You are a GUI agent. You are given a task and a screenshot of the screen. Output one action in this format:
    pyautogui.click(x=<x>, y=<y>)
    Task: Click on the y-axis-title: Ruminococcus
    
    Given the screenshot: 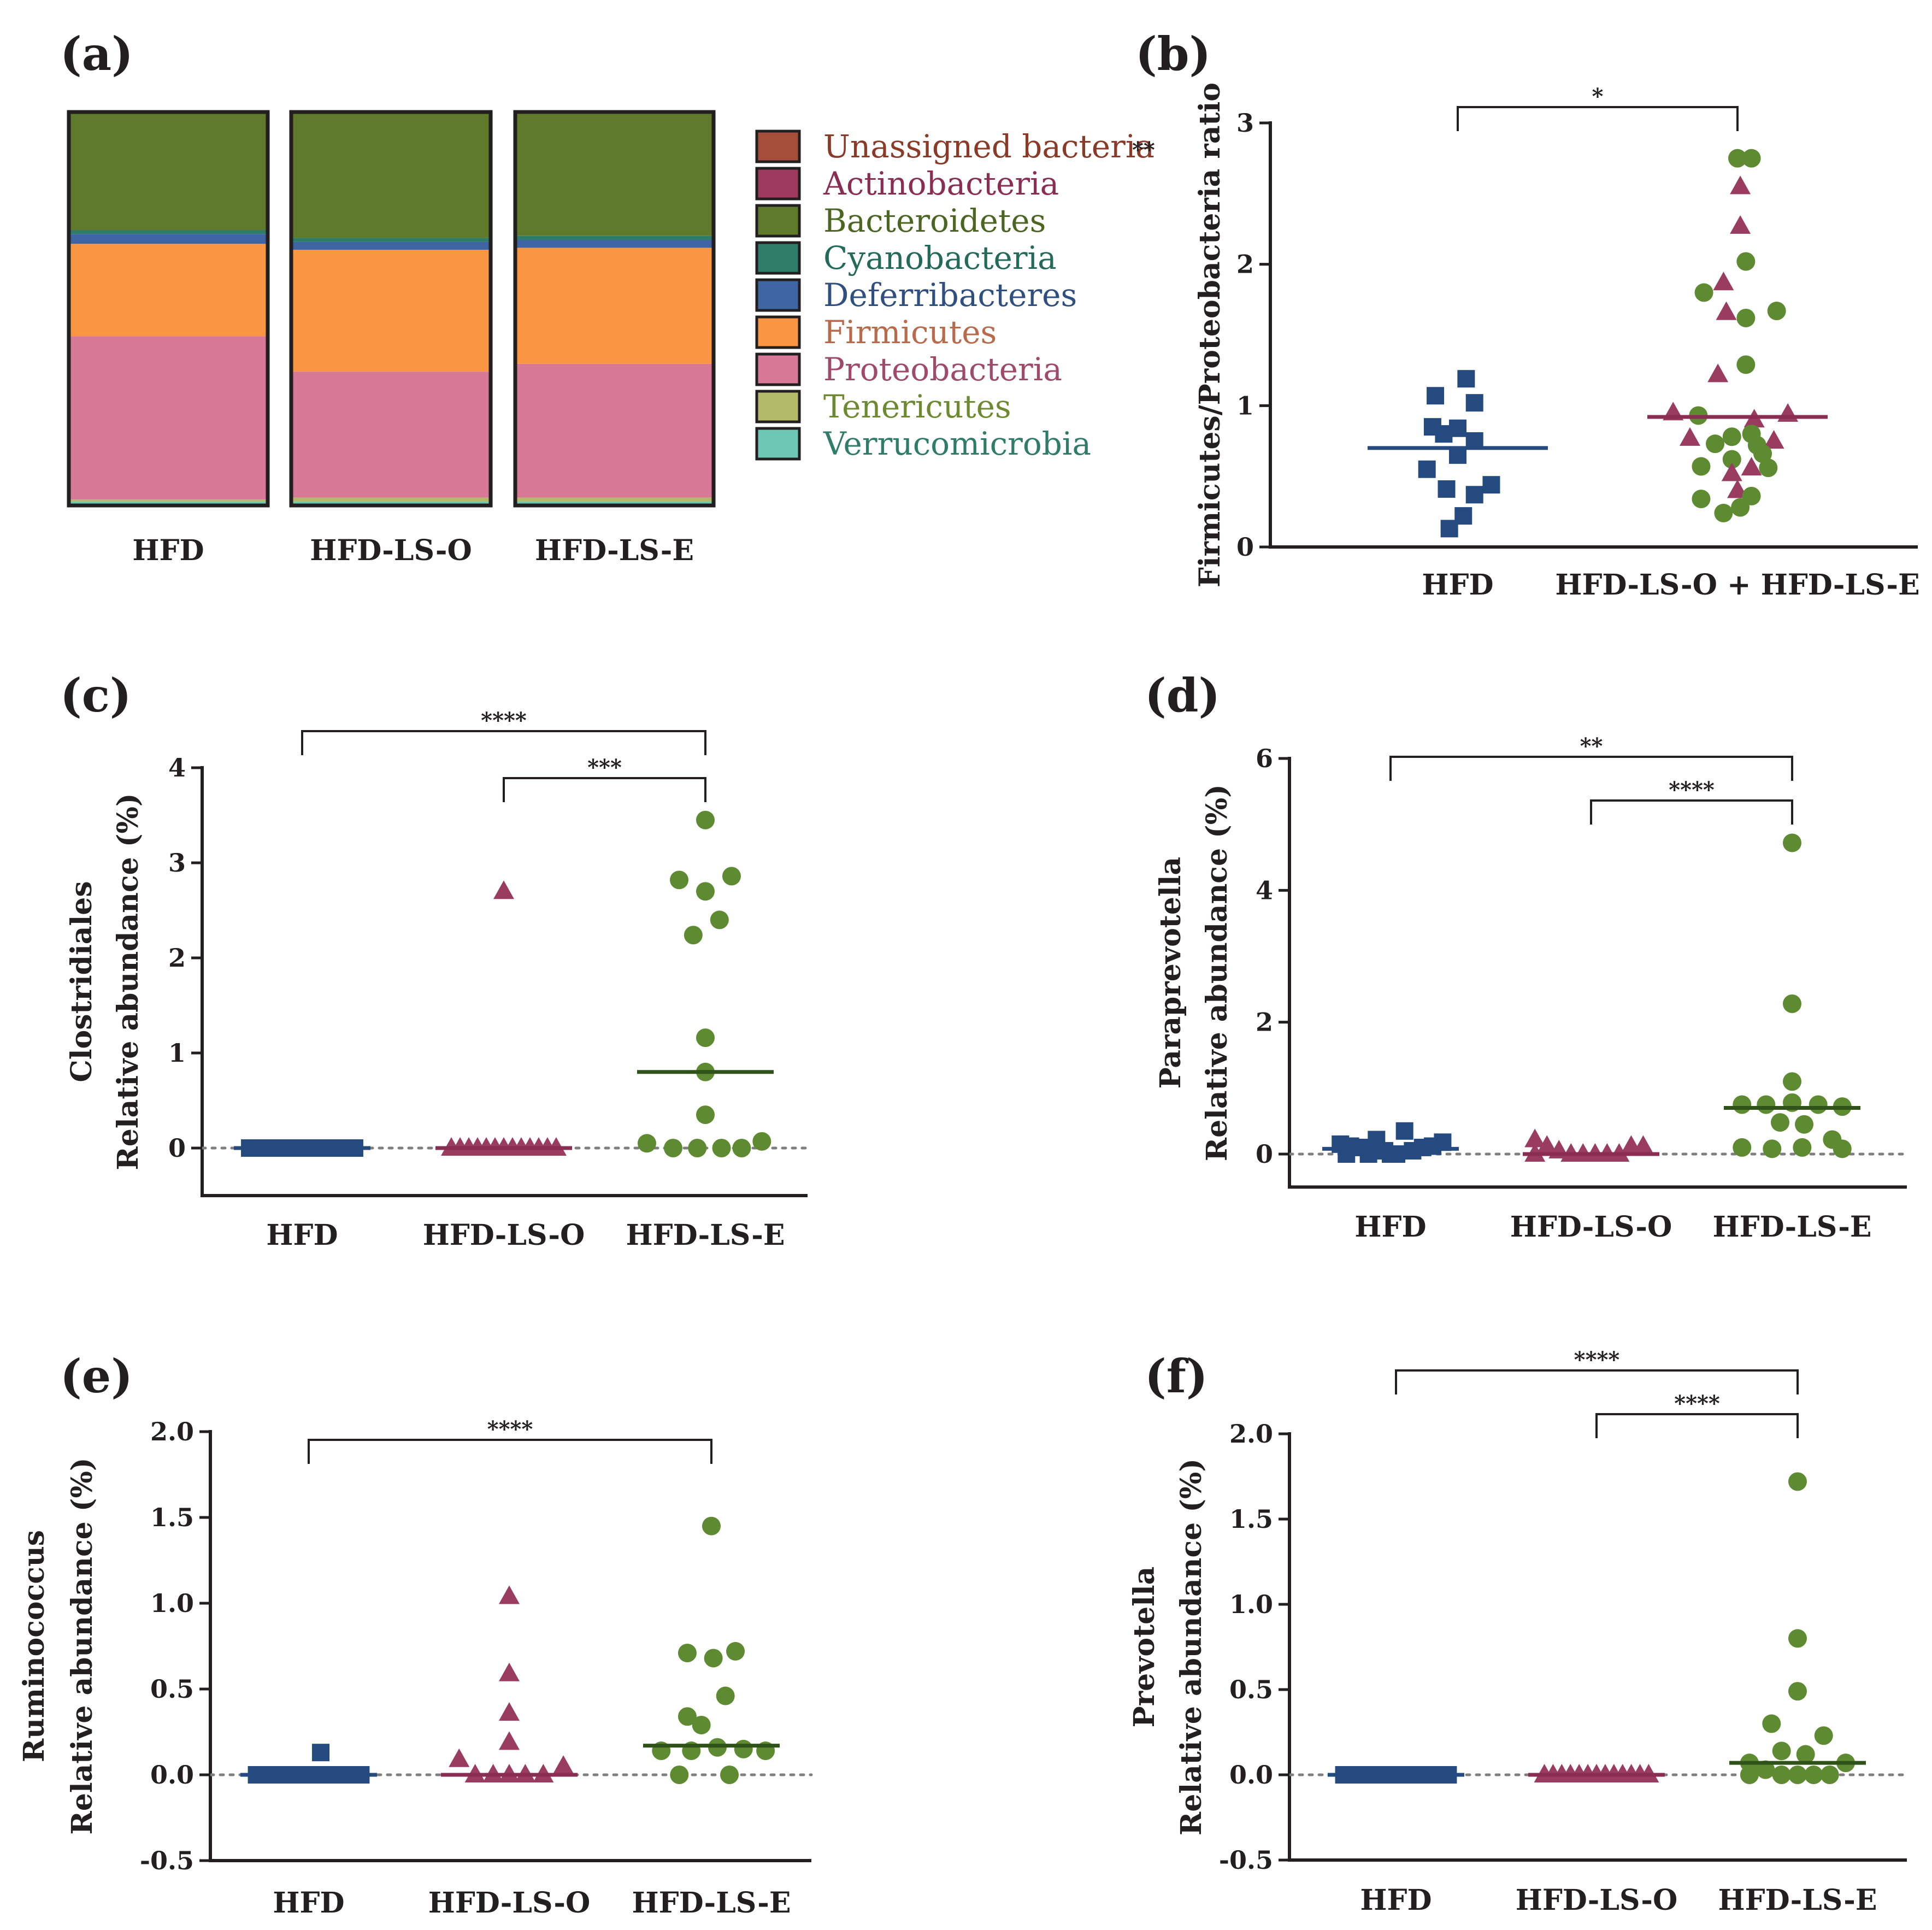 What is the action you would take?
    pyautogui.click(x=34, y=1646)
    